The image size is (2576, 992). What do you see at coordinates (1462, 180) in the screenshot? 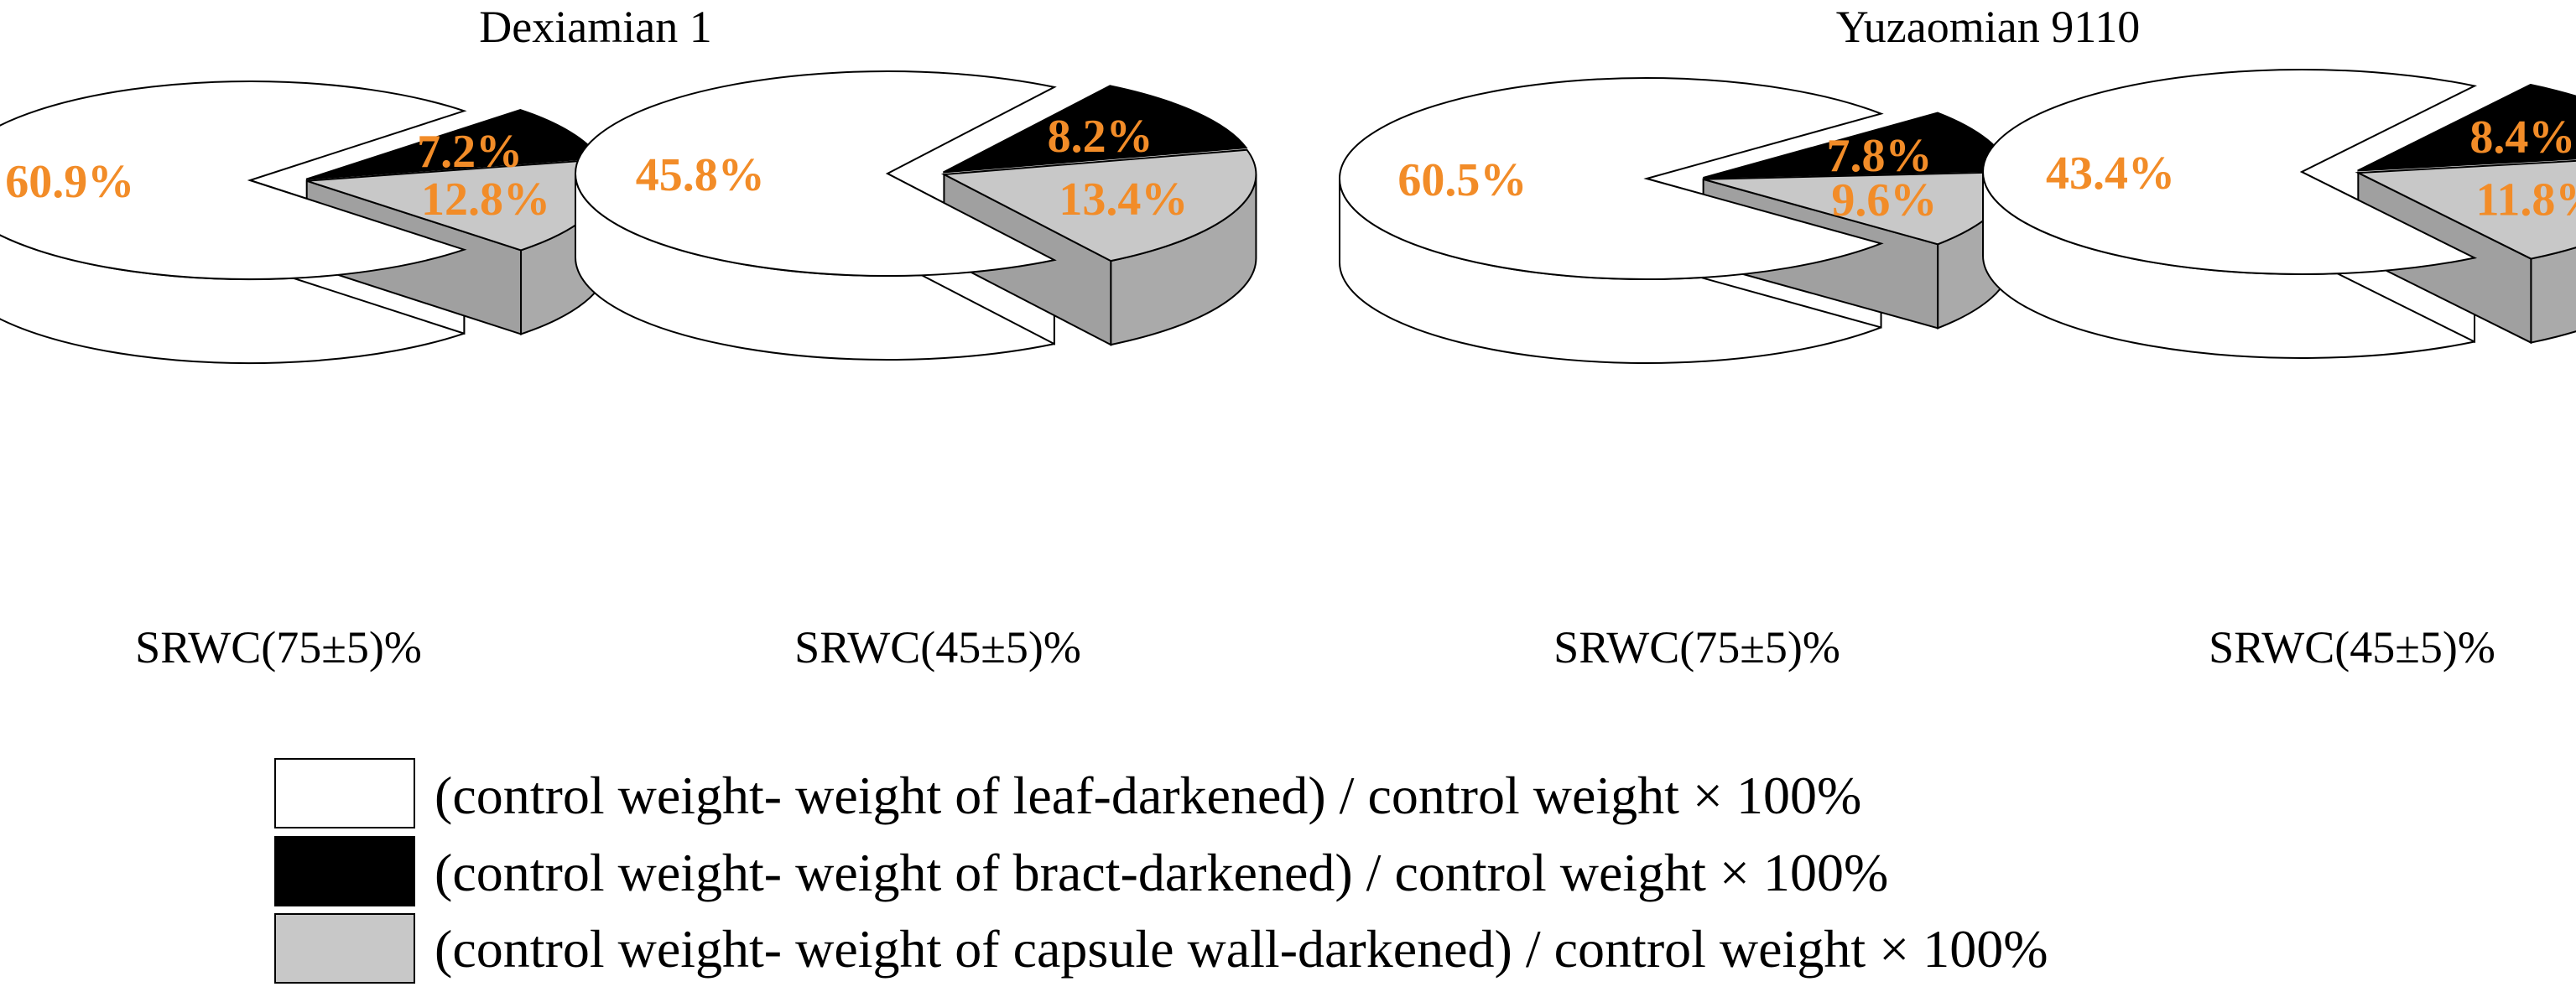
I see `pie-value-label-leaf: 60.5%` at bounding box center [1462, 180].